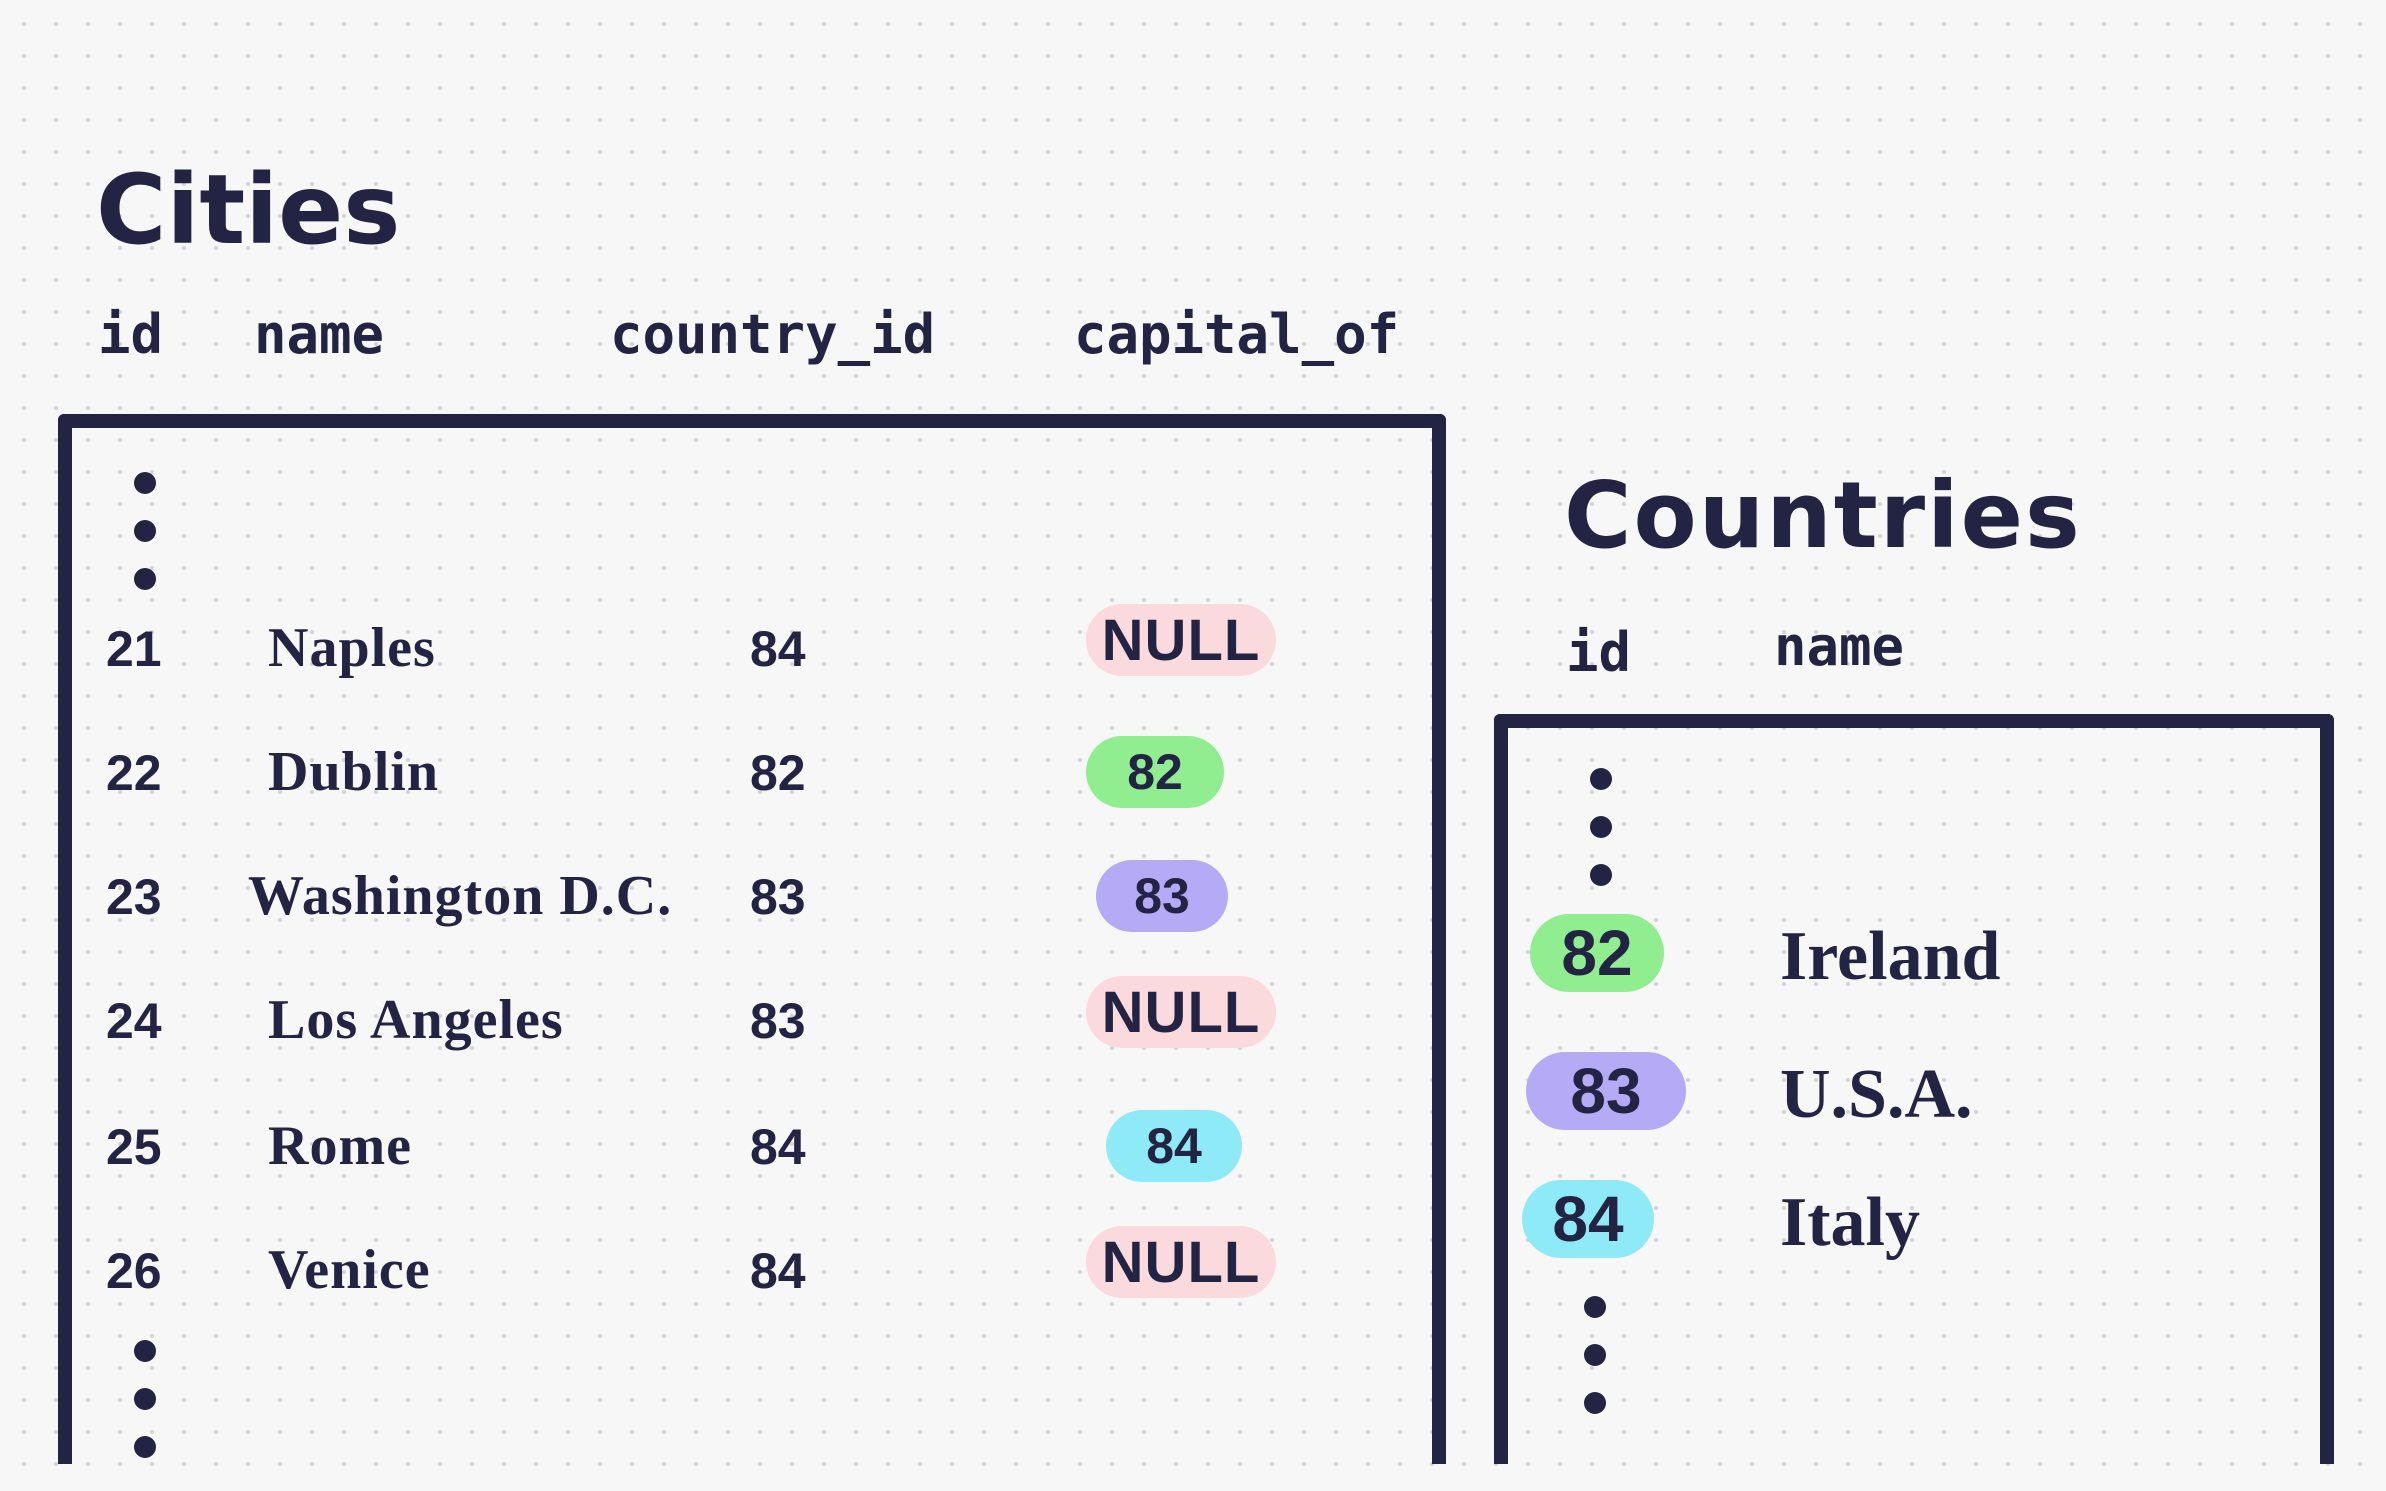  What do you see at coordinates (319, 334) in the screenshot?
I see `cities-header-name: name` at bounding box center [319, 334].